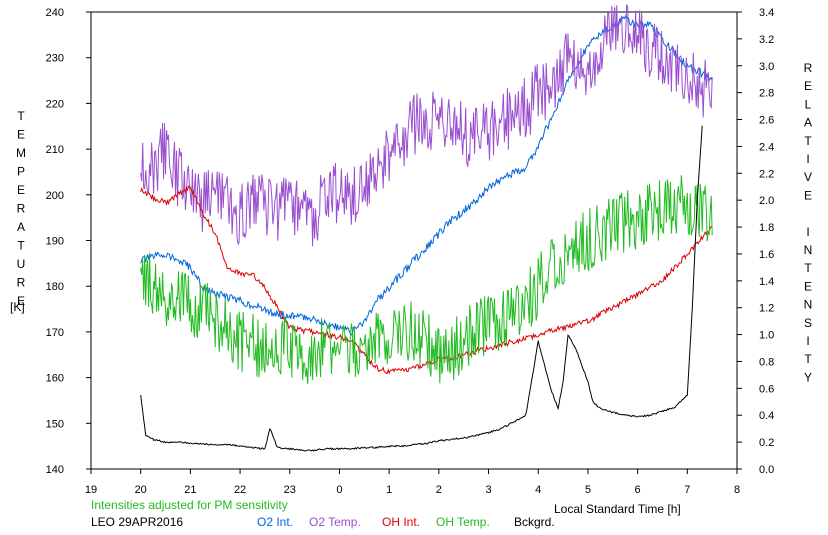 The image size is (828, 535). I want to click on left-tick-label: 170, so click(55, 333).